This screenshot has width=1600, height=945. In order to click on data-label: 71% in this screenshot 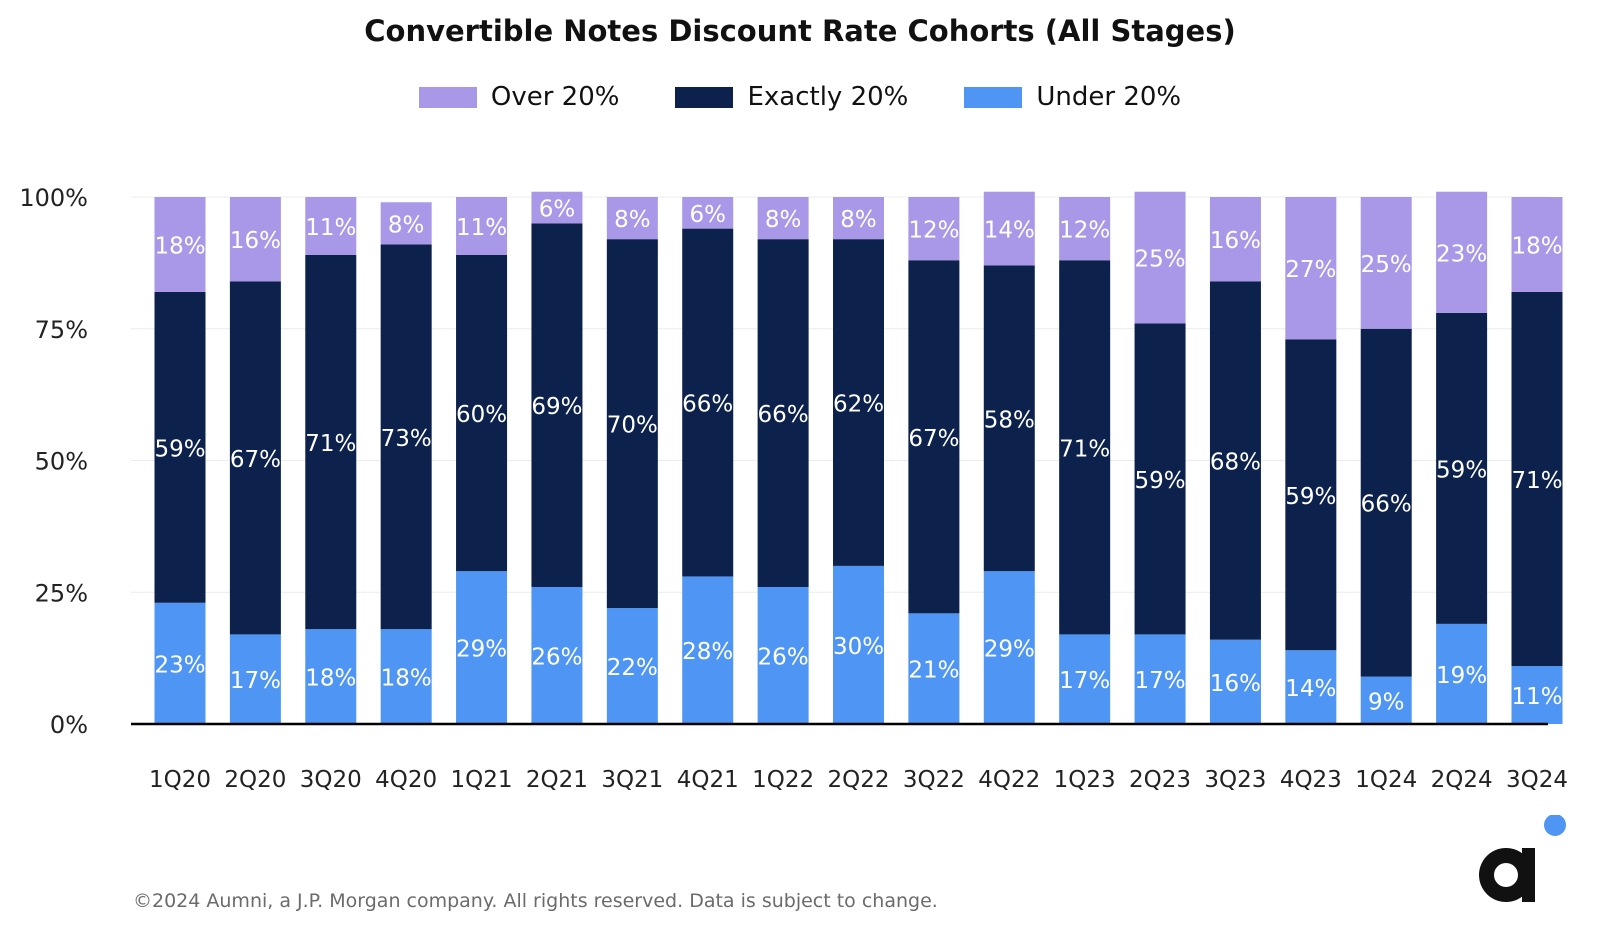, I will do `click(1084, 449)`.